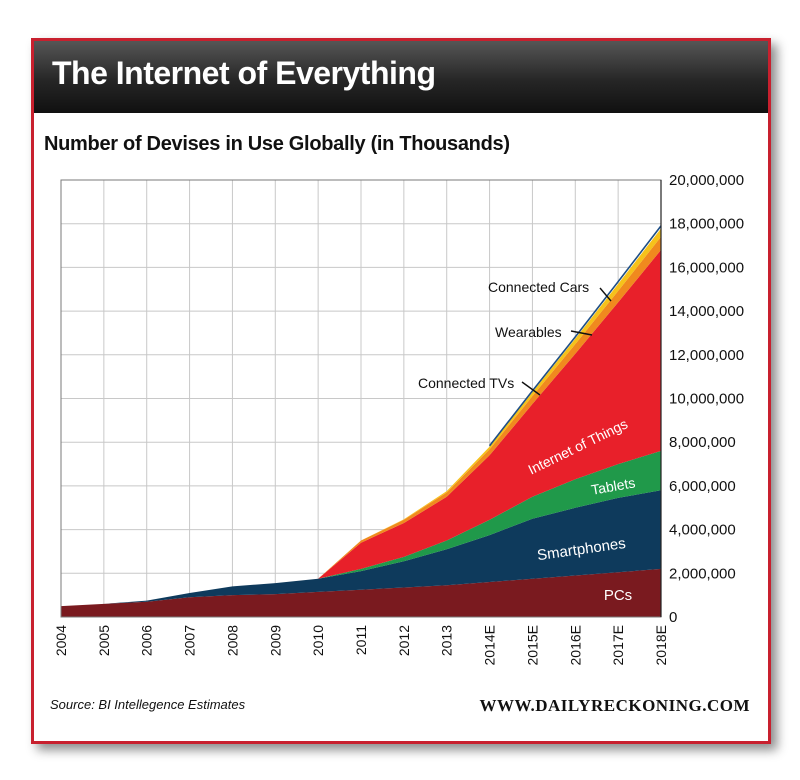 Image resolution: width=800 pixels, height=780 pixels. I want to click on title-bar: The Internet of Everything, so click(401, 77).